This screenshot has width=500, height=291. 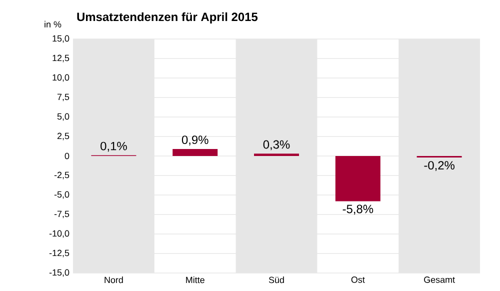 I want to click on y-tick-label: -5,0, so click(x=62, y=195).